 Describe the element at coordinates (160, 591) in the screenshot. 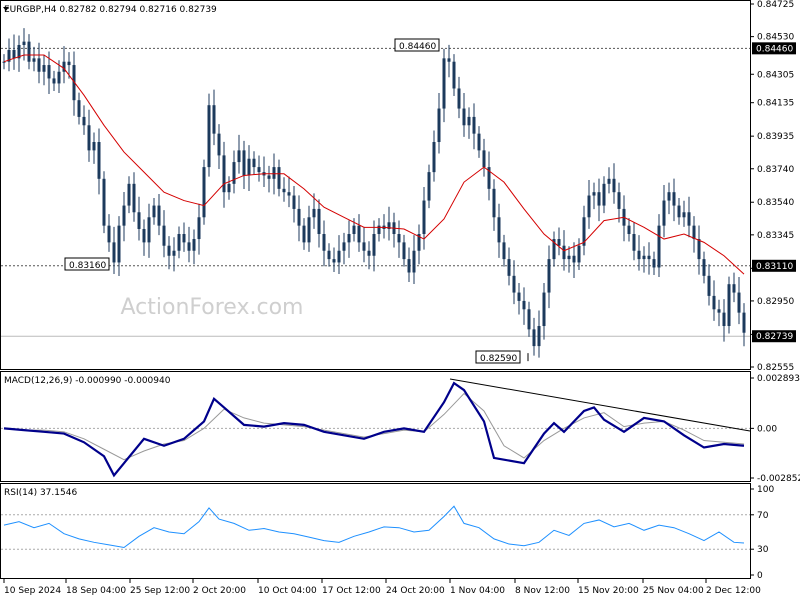

I see `time-tick-label: 25 Sep 12:00` at that location.